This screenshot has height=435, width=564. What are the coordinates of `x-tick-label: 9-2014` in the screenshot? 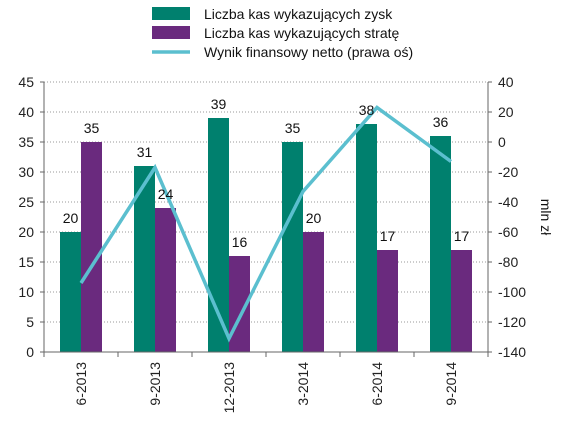 It's located at (451, 384).